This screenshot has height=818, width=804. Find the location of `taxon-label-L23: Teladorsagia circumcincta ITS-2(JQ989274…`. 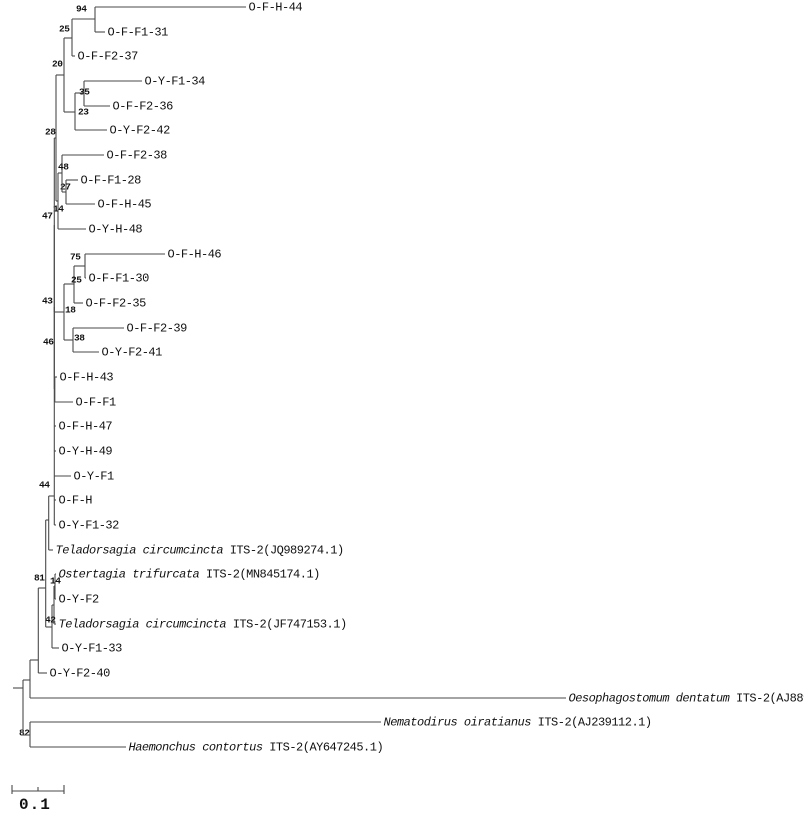

taxon-label-L23: Teladorsagia circumcincta ITS-2(JQ989274… is located at coordinates (200, 551).